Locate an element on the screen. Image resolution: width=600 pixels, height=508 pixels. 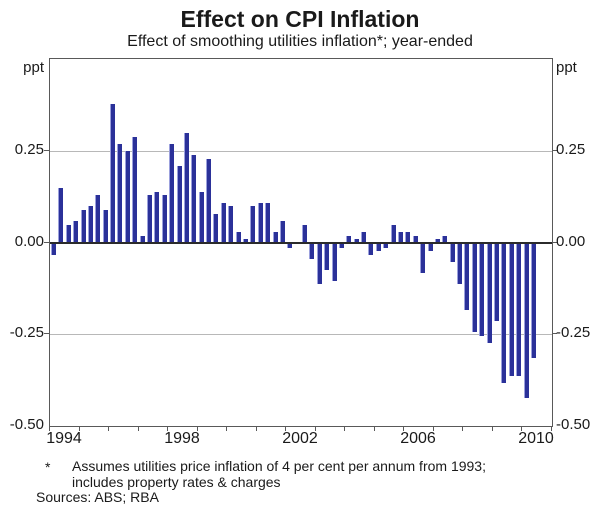
bar-2009Q2 is located at coordinates (504, 313).